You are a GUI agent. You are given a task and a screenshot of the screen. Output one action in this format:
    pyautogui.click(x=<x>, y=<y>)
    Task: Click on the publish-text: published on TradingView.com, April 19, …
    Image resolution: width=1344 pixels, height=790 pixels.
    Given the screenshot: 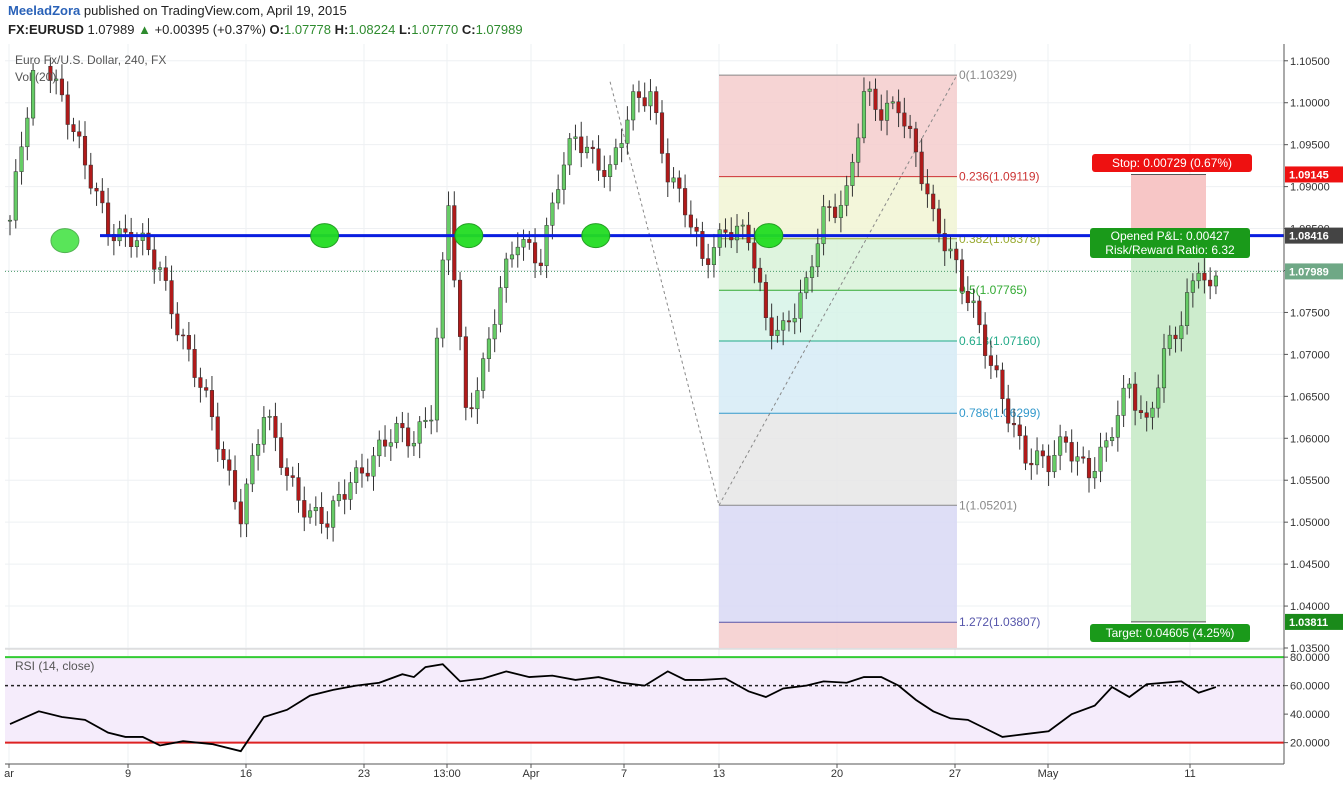 What is the action you would take?
    pyautogui.click(x=215, y=10)
    